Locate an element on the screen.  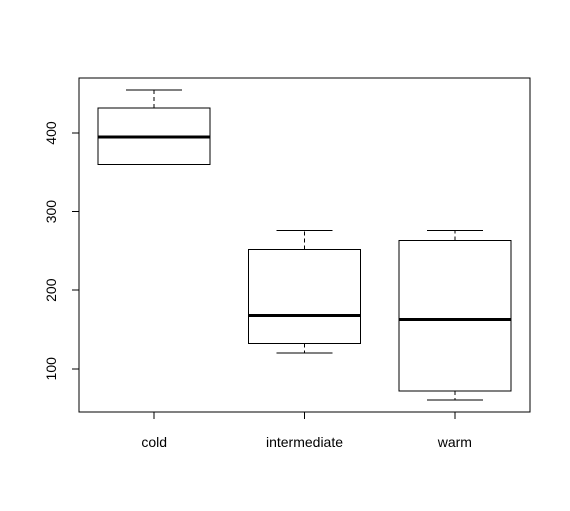
box-intermediate is located at coordinates (304, 291).